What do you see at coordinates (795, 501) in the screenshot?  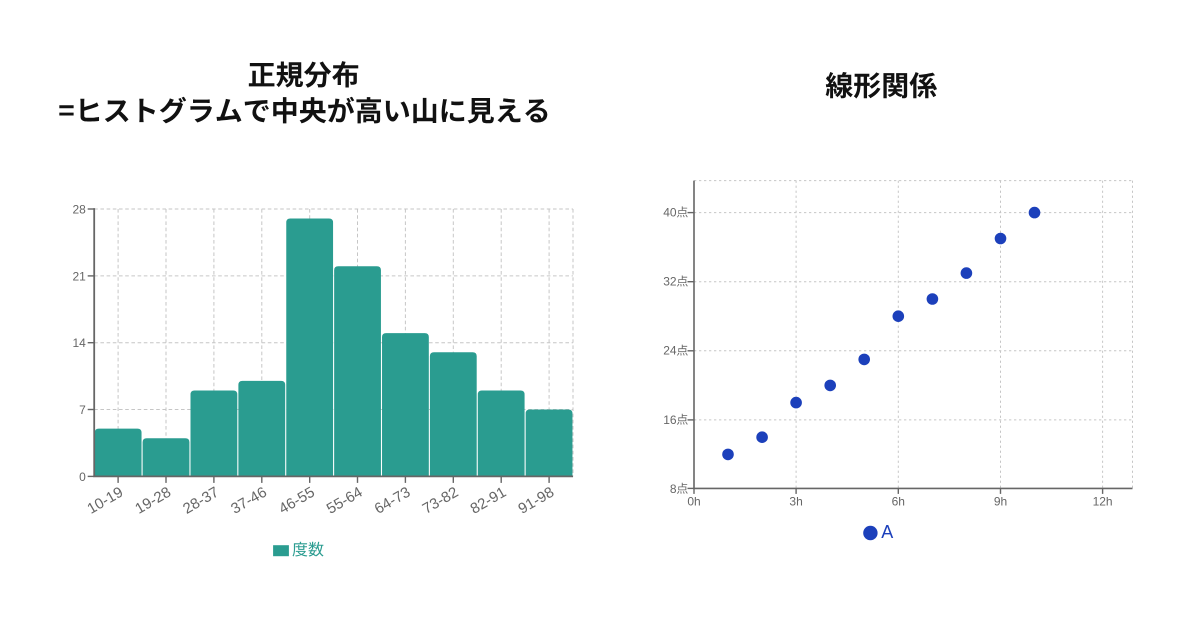 I see `svg-text: 3h` at bounding box center [795, 501].